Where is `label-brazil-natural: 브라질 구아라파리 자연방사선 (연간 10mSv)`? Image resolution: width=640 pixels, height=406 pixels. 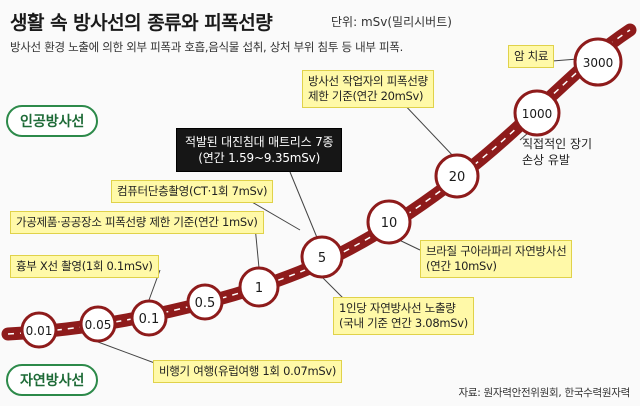
label-brazil-natural: 브라질 구아라파리 자연방사선 (연간 10mSv) is located at coordinates (496, 259).